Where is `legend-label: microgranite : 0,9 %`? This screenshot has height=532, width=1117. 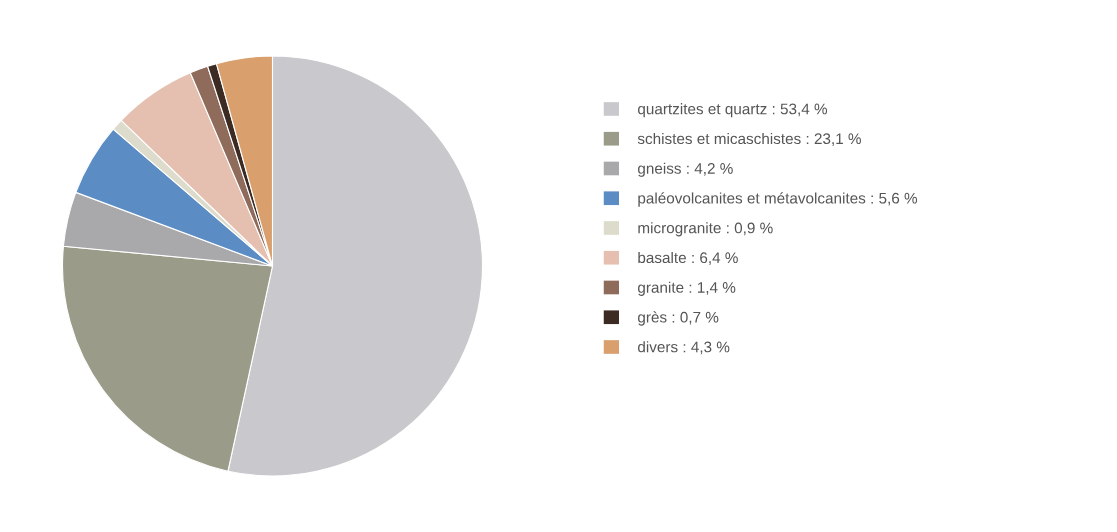
legend-label: microgranite : 0,9 % is located at coordinates (705, 229).